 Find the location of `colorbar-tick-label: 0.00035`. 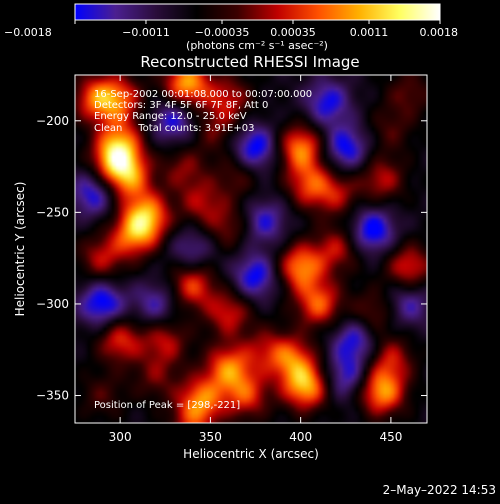

colorbar-tick-label: 0.00035 is located at coordinates (293, 32).